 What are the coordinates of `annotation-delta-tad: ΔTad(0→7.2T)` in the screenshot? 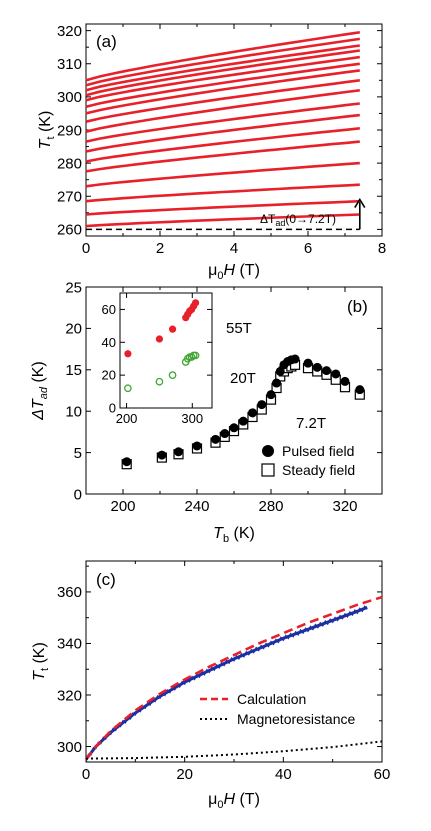 It's located at (298, 220).